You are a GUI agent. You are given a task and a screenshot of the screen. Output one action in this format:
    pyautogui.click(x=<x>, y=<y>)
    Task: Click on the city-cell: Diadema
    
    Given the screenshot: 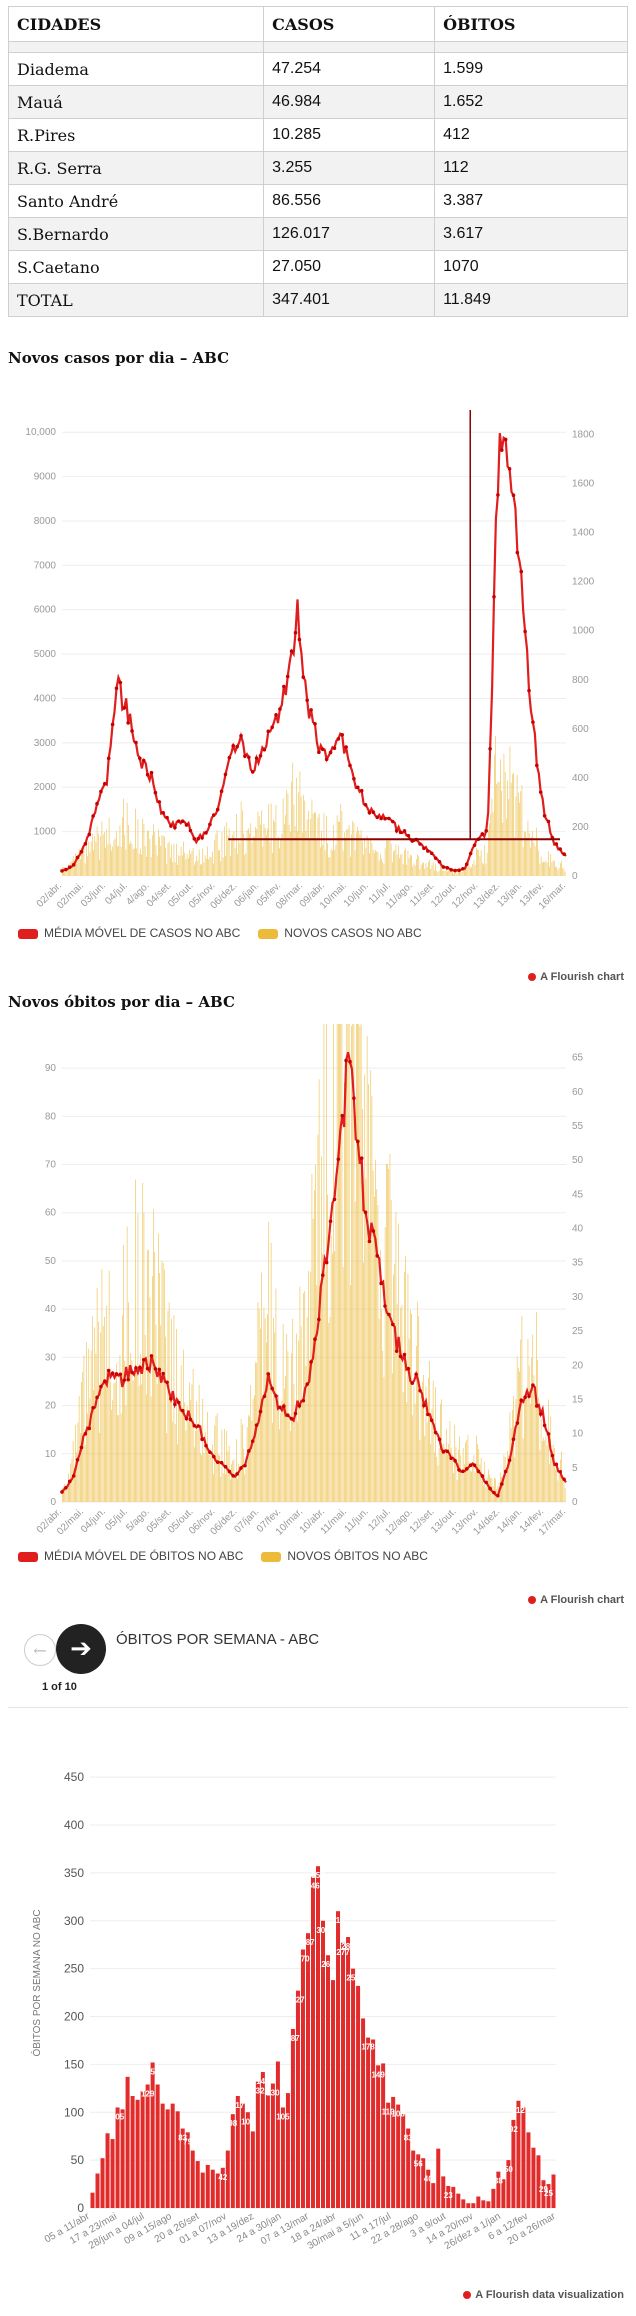 What is the action you would take?
    pyautogui.click(x=136, y=69)
    